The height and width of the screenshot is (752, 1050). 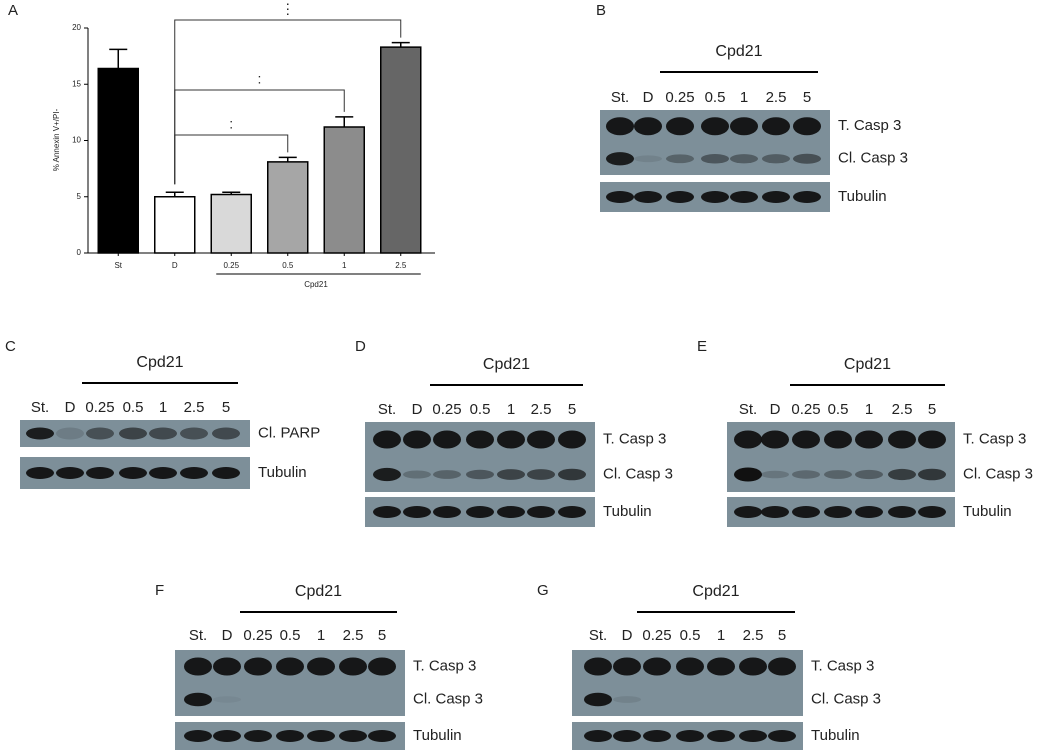 What do you see at coordinates (118, 265) in the screenshot?
I see `x-tick-label: St` at bounding box center [118, 265].